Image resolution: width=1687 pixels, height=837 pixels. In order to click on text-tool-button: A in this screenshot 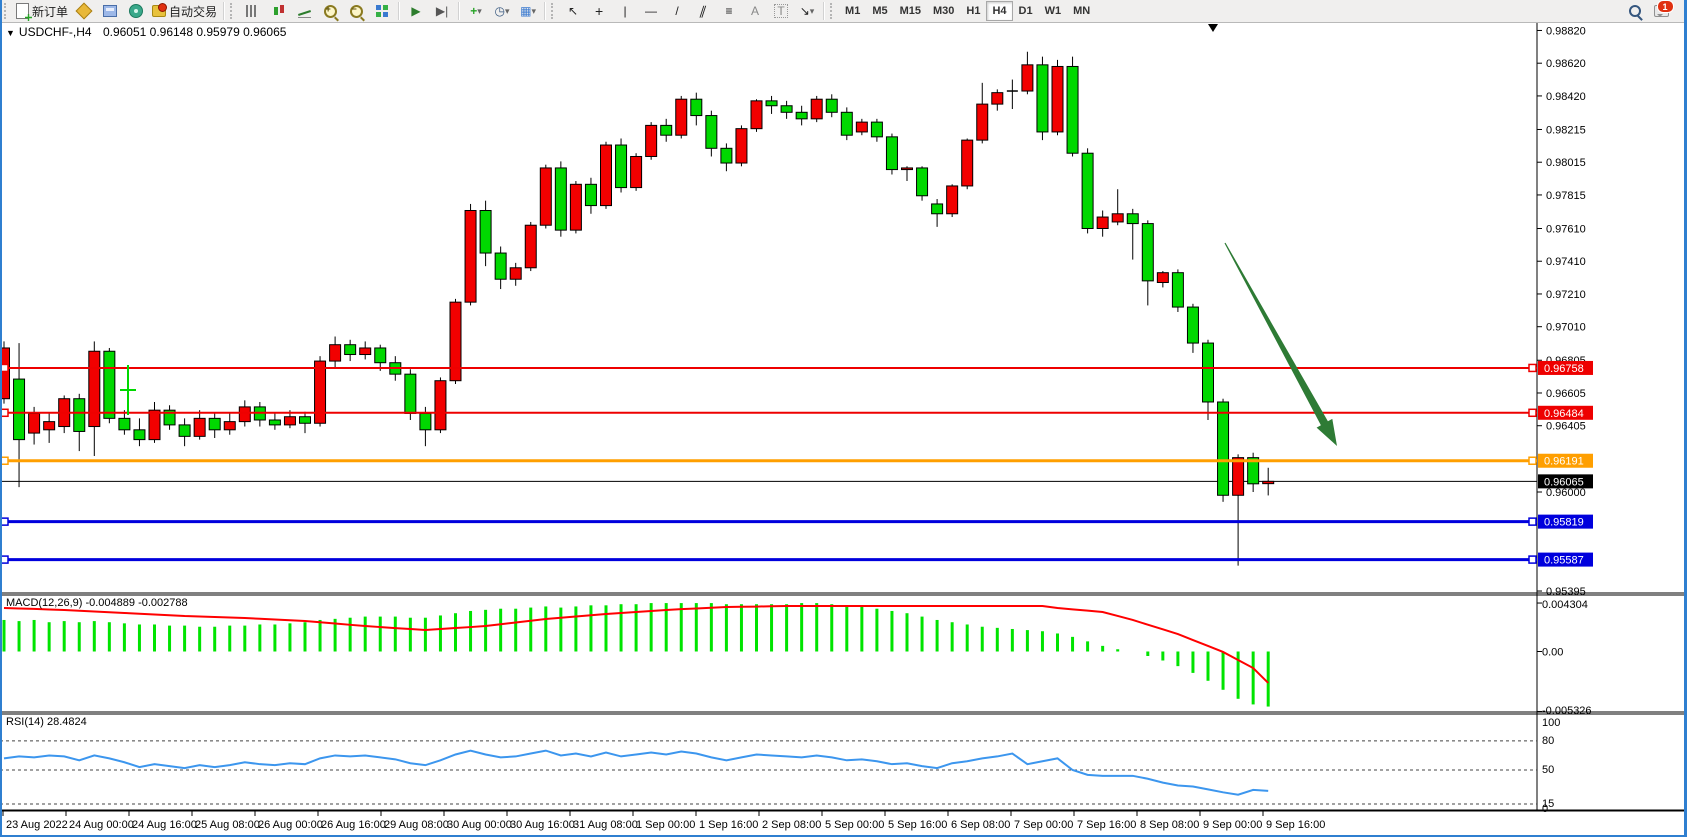, I will do `click(755, 11)`.